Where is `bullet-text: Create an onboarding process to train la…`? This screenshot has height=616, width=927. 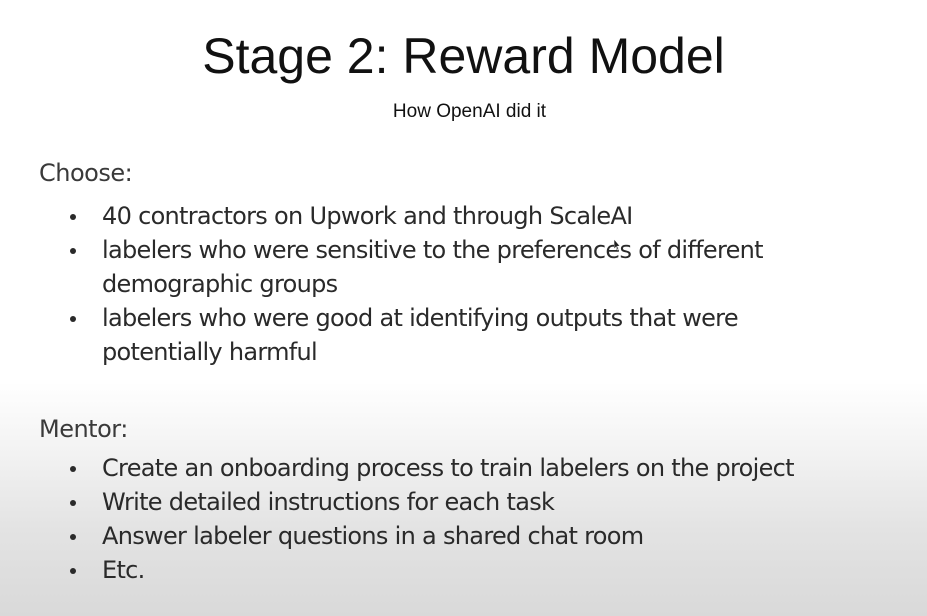
bullet-text: Create an onboarding process to train la… is located at coordinates (448, 468).